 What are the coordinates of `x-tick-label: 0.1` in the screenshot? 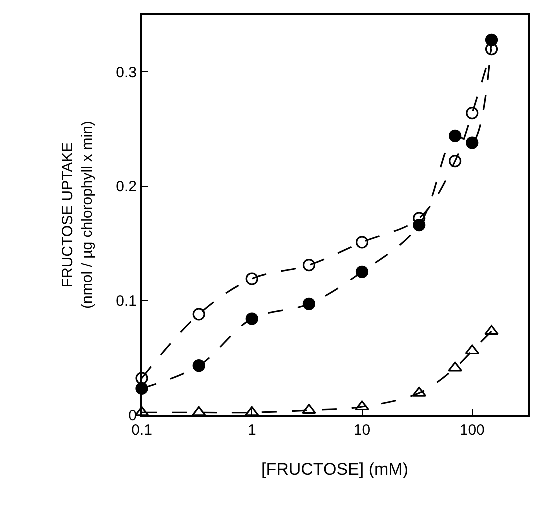 It's located at (142, 430).